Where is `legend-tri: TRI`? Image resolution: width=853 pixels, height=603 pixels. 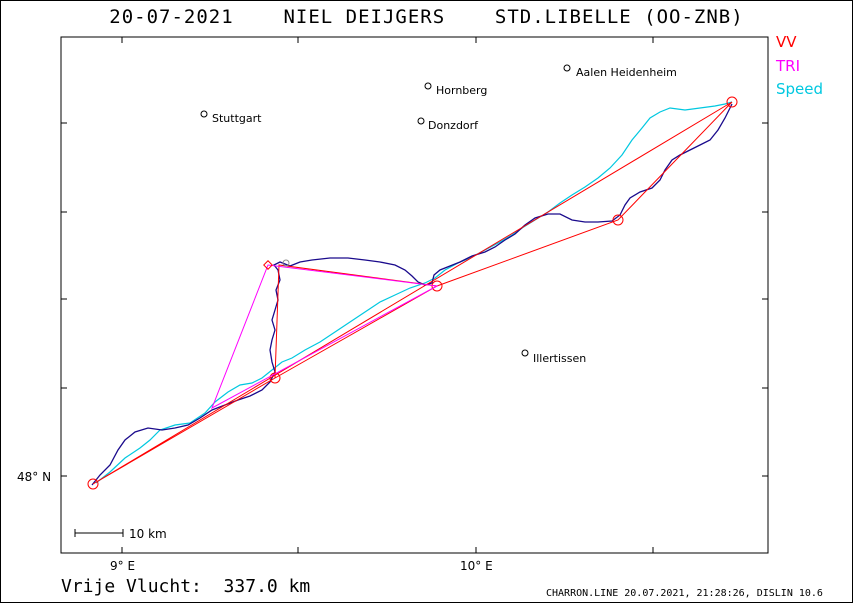 legend-tri: TRI is located at coordinates (788, 66).